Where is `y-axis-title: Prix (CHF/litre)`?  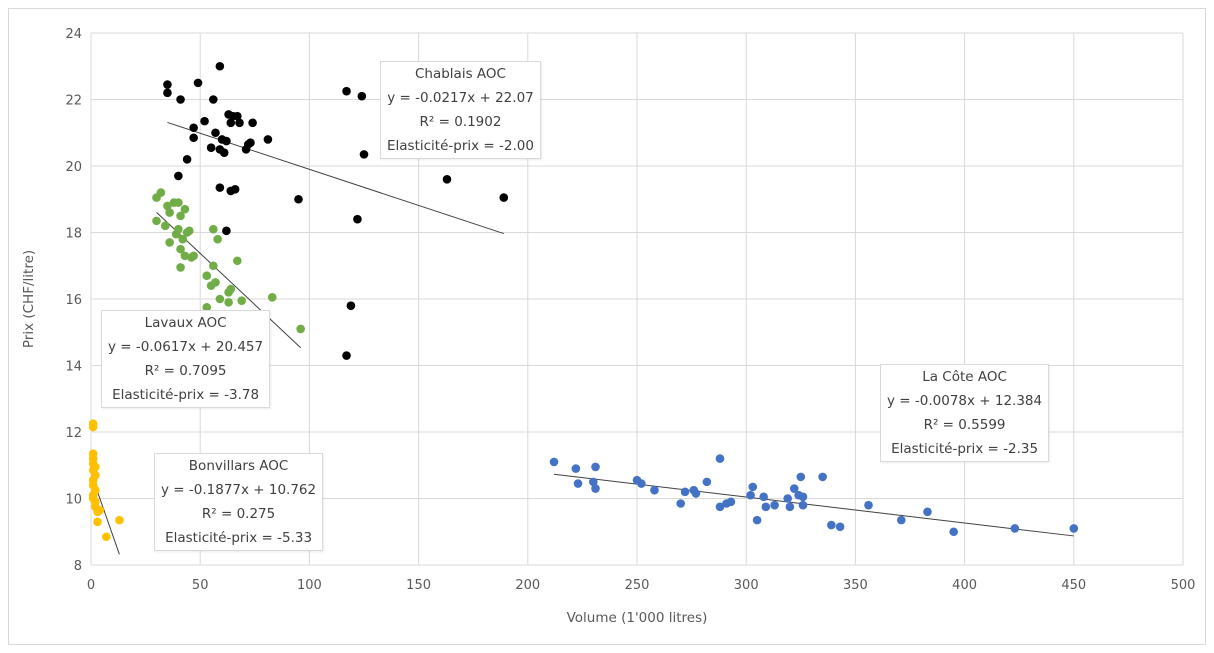 y-axis-title: Prix (CHF/litre) is located at coordinates (29, 299).